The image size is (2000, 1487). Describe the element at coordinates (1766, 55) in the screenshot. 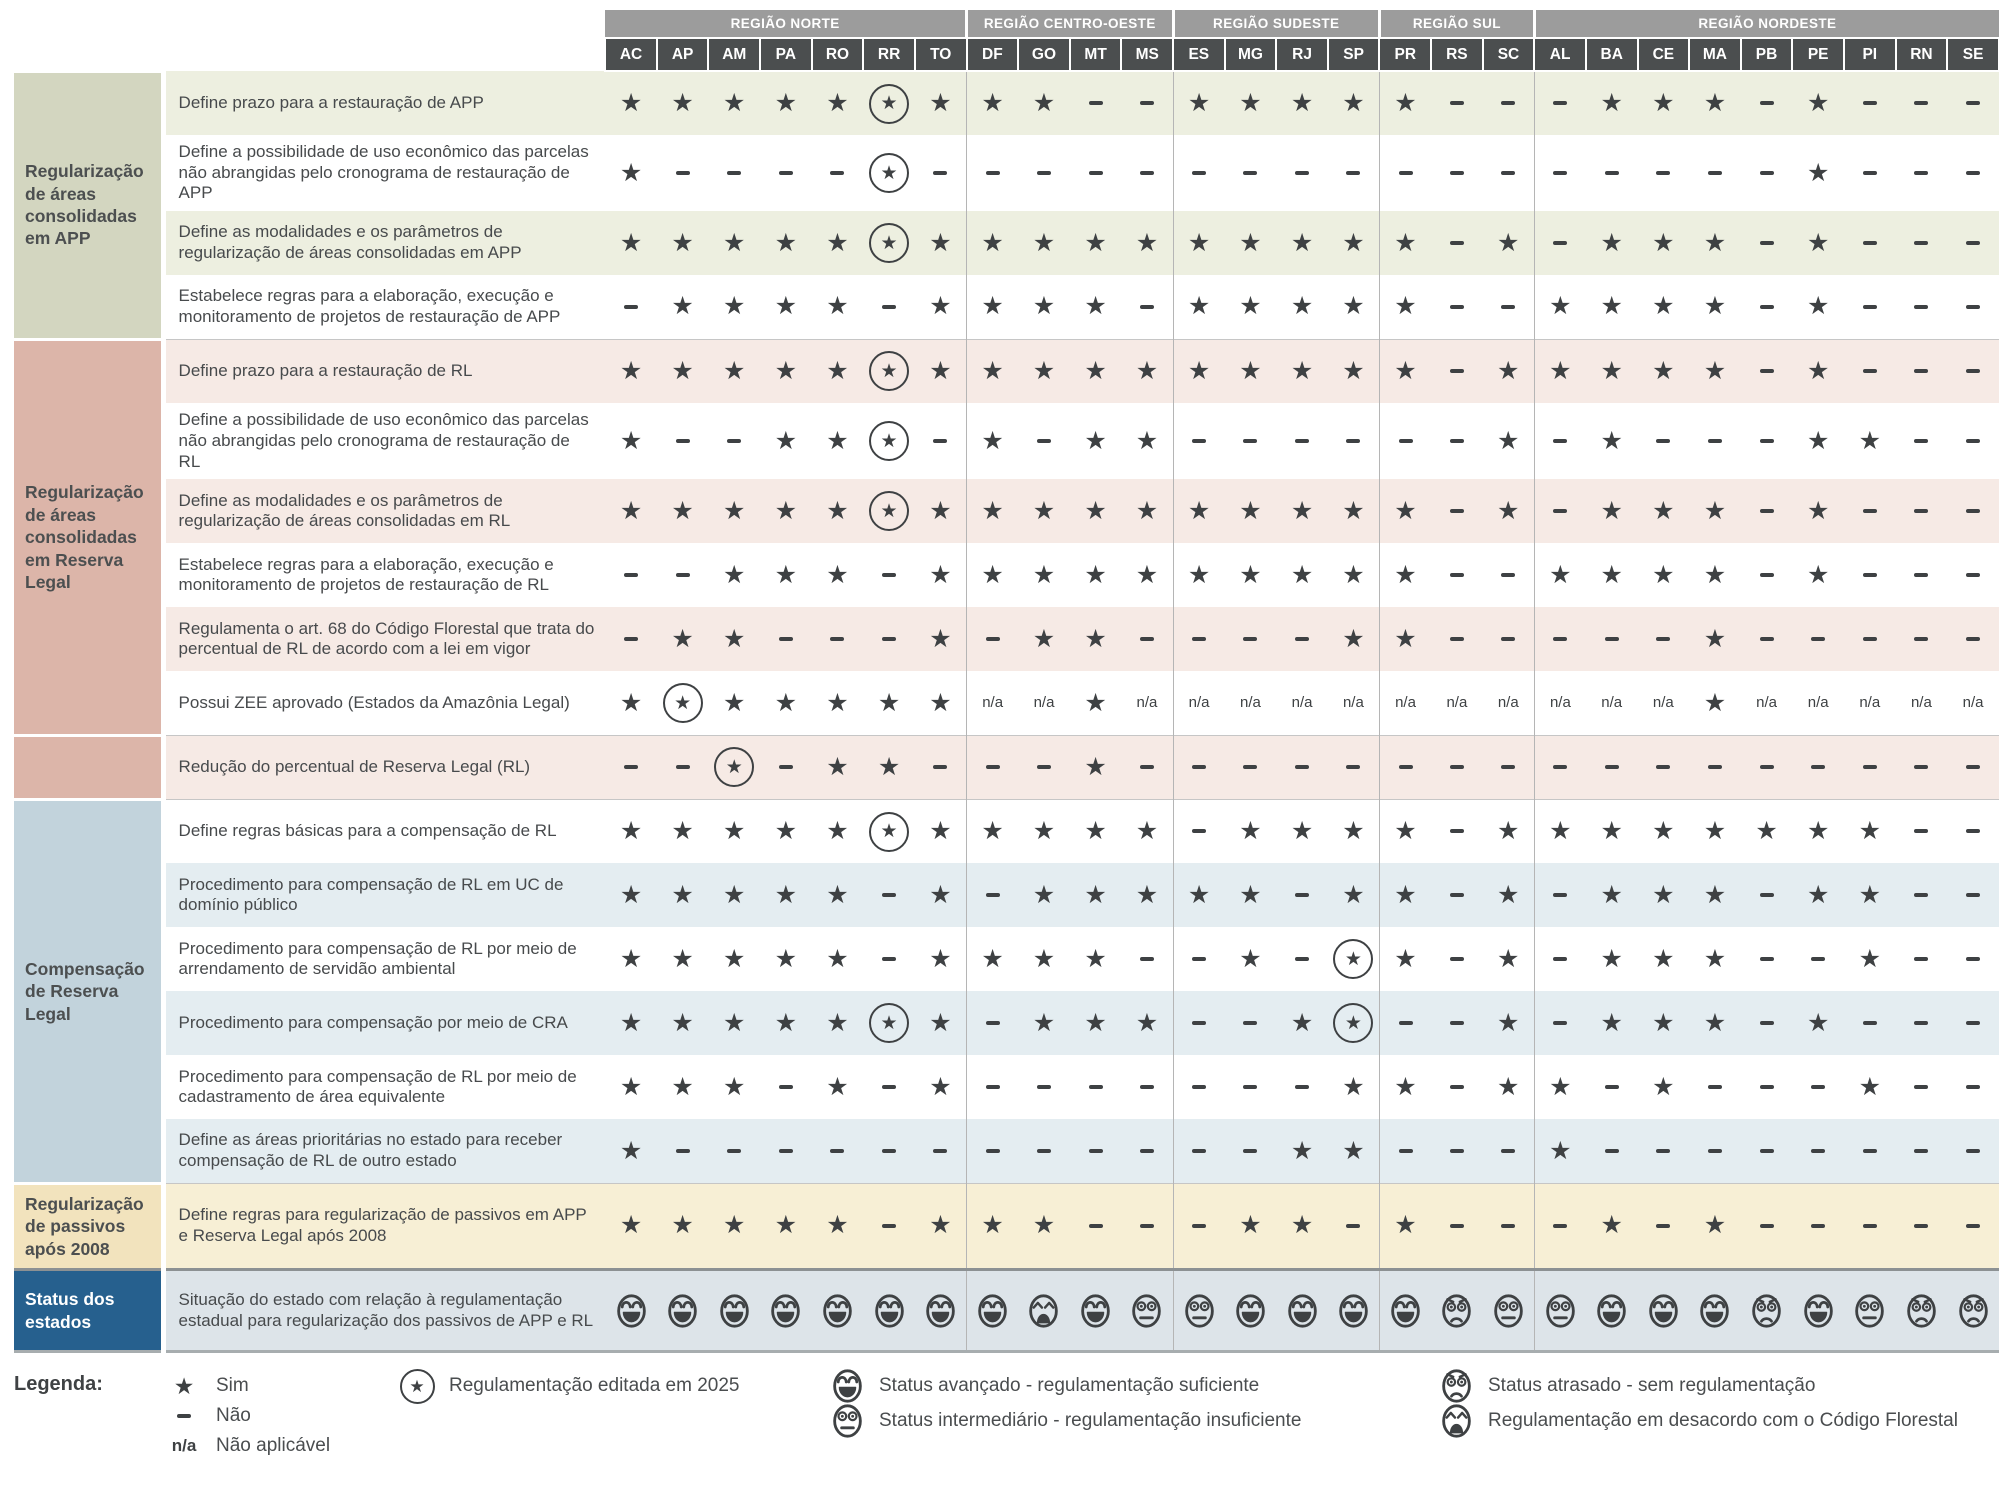

I see `state-column-header: PB` at that location.